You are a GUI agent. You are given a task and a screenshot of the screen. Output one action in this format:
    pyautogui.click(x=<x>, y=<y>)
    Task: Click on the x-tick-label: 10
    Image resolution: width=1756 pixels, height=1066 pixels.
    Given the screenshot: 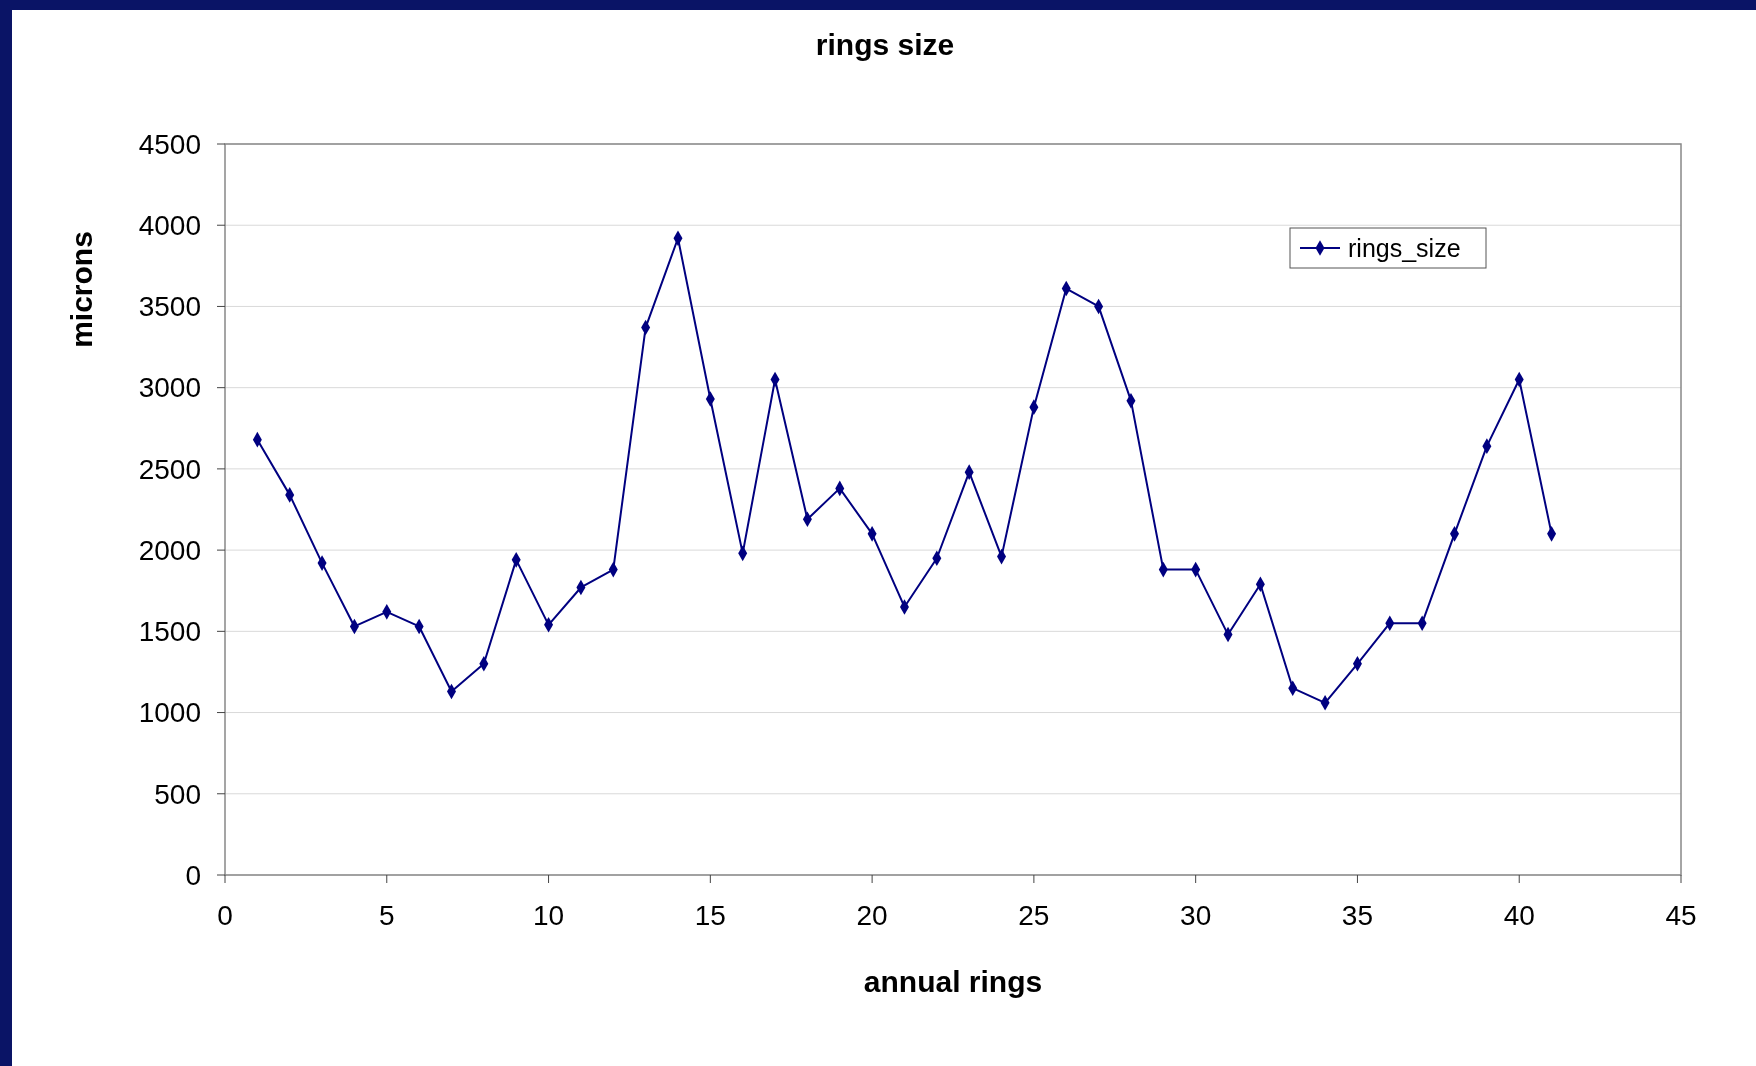 What is the action you would take?
    pyautogui.click(x=548, y=915)
    